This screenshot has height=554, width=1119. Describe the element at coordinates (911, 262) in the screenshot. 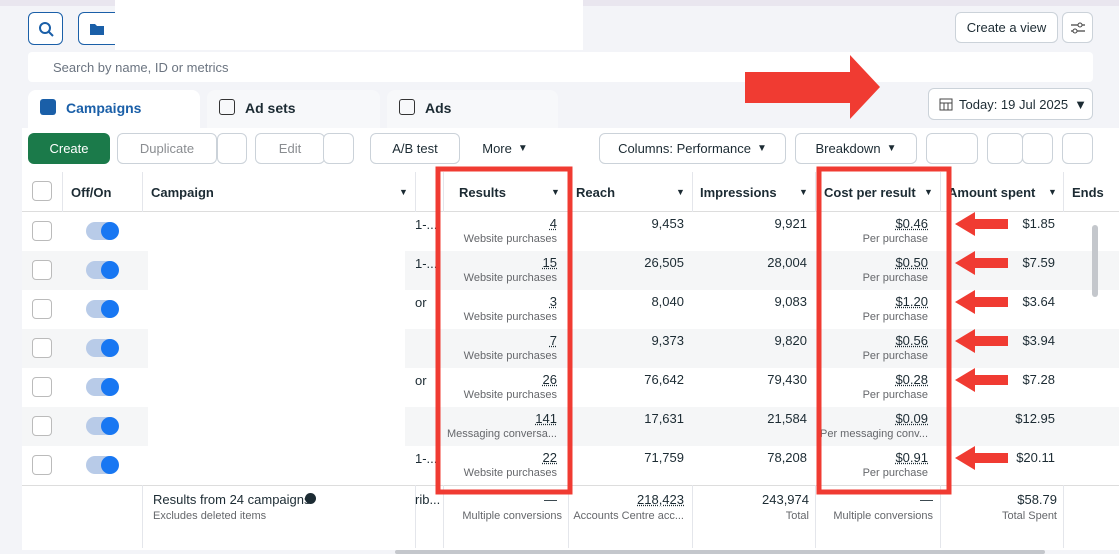

I see `cost-per-result: $0.50` at that location.